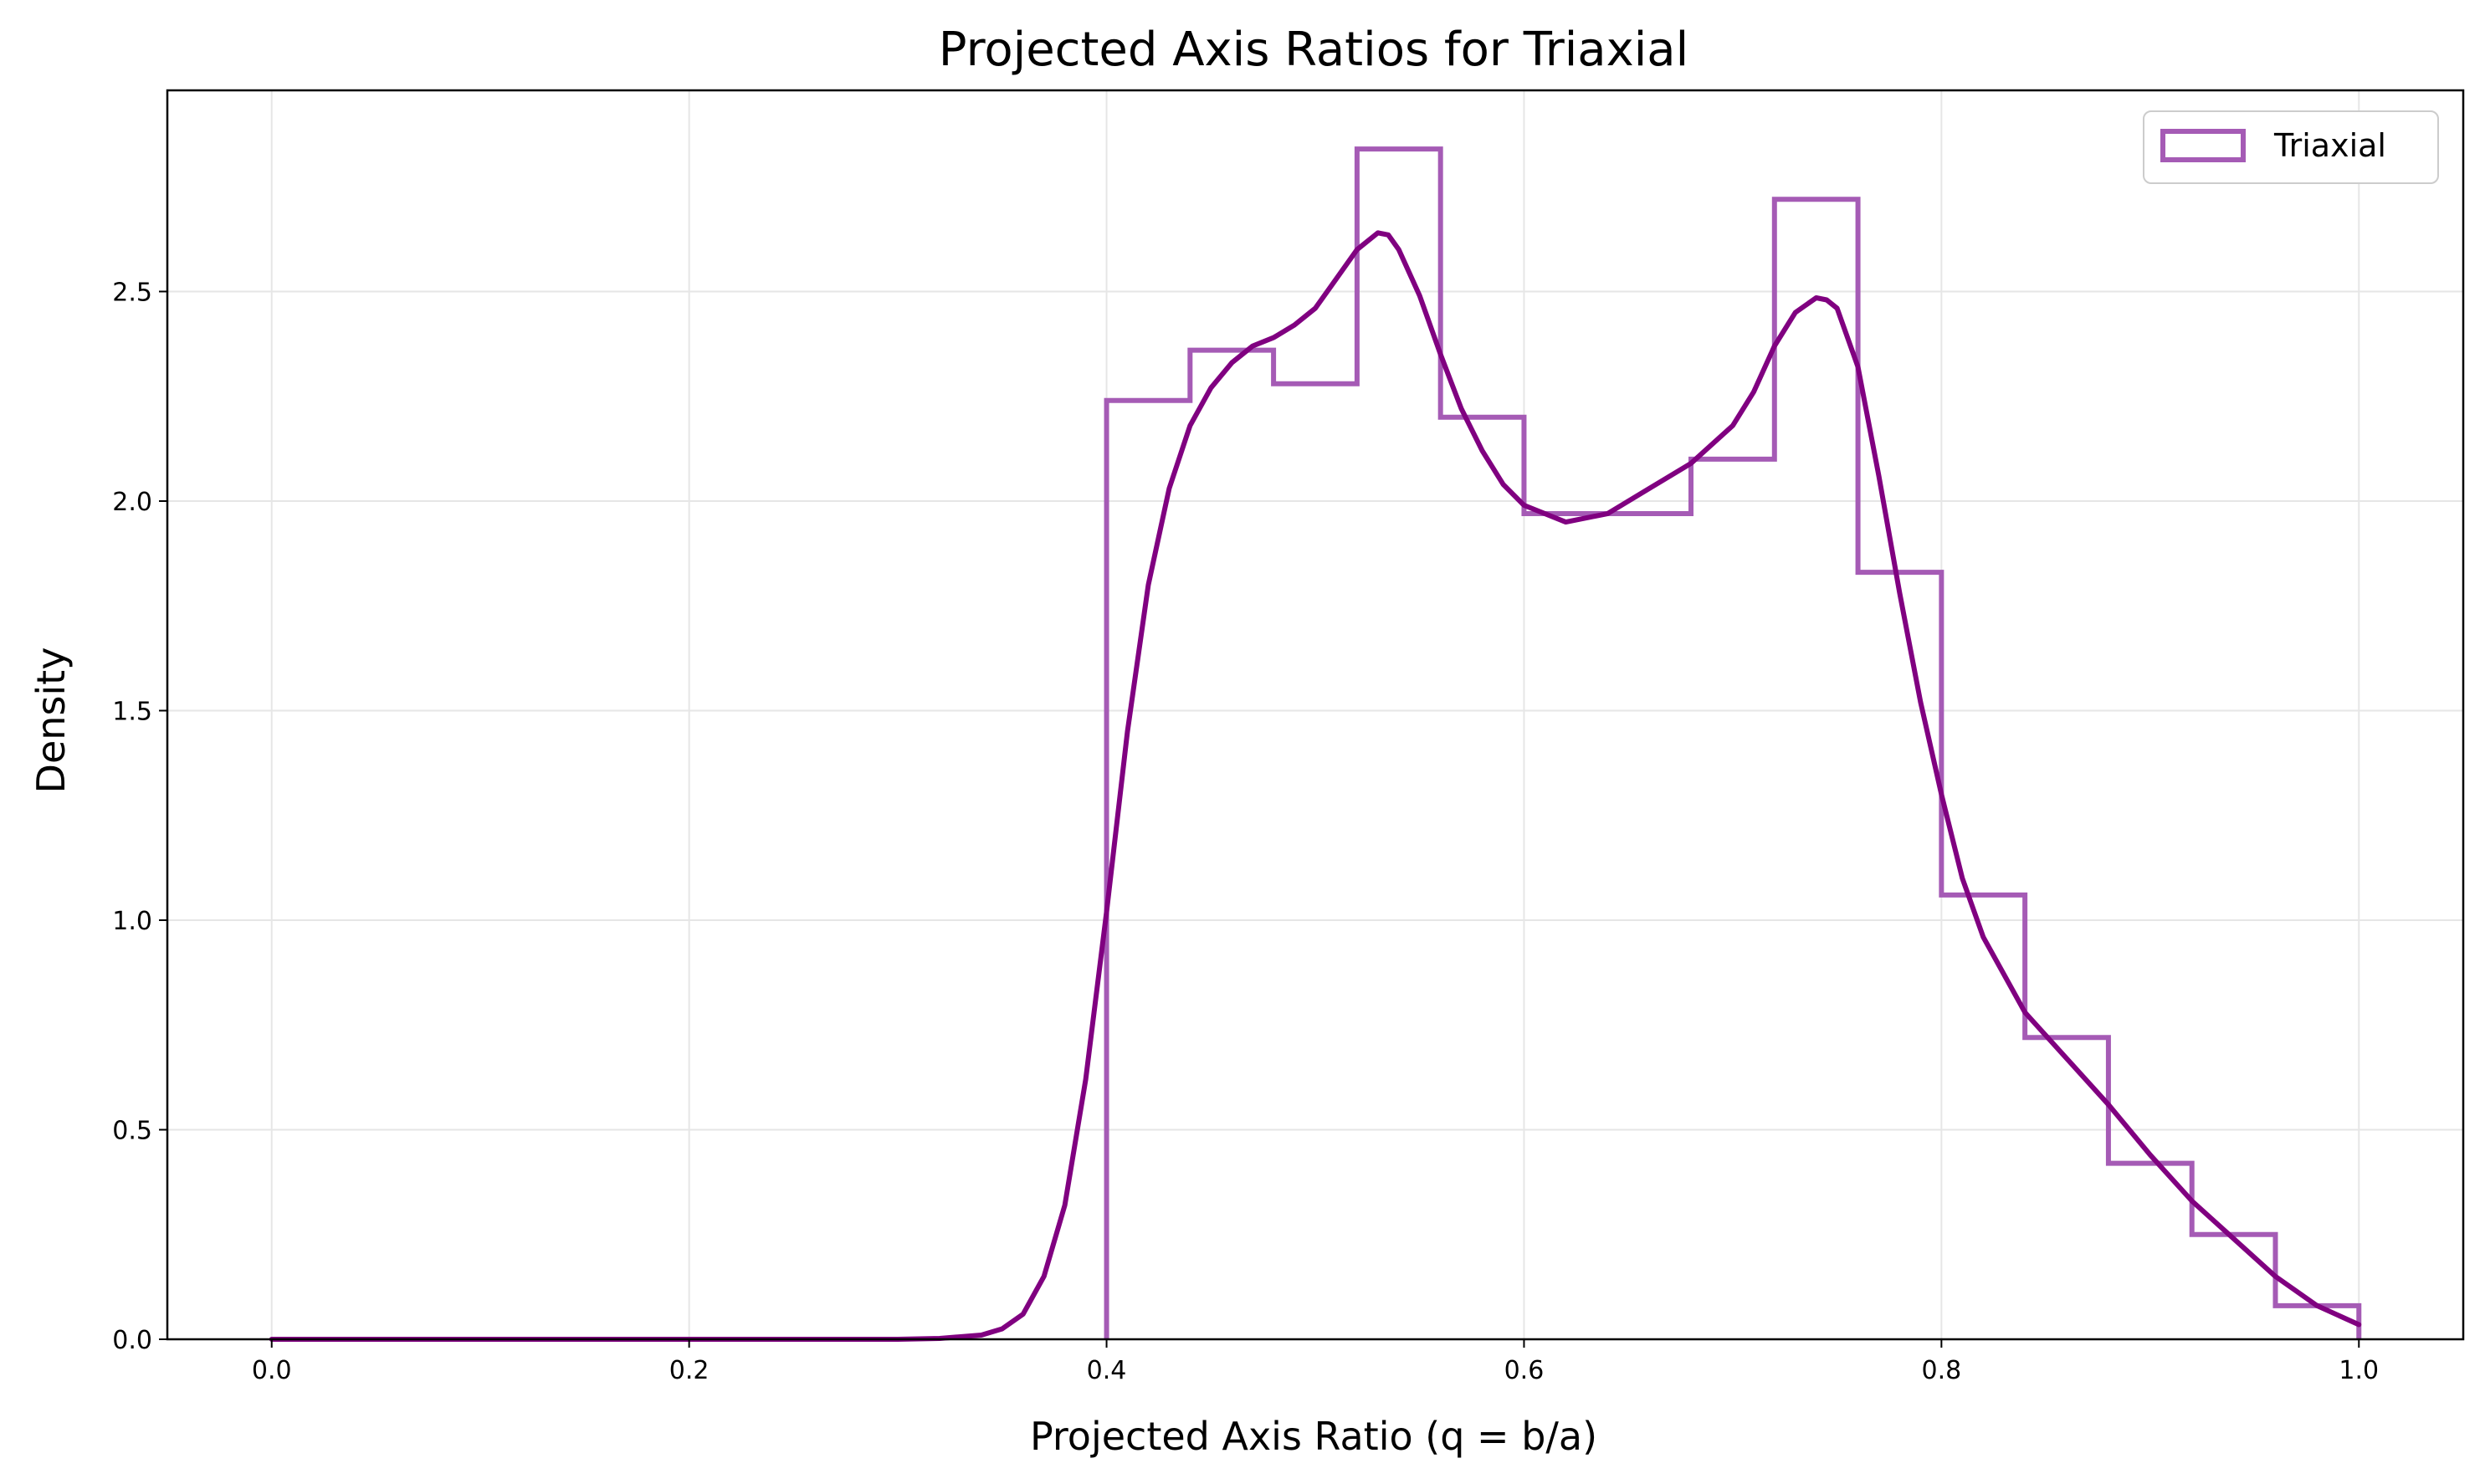 This screenshot has width=2485, height=1484. What do you see at coordinates (51, 720) in the screenshot?
I see `y-axis-label: Density` at bounding box center [51, 720].